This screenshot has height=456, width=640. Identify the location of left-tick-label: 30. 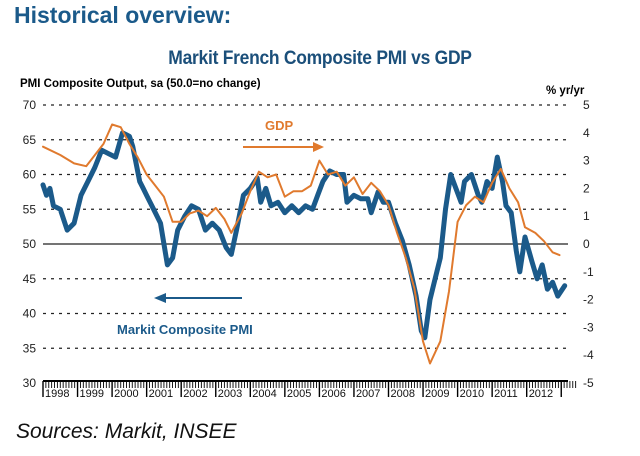
(30, 383).